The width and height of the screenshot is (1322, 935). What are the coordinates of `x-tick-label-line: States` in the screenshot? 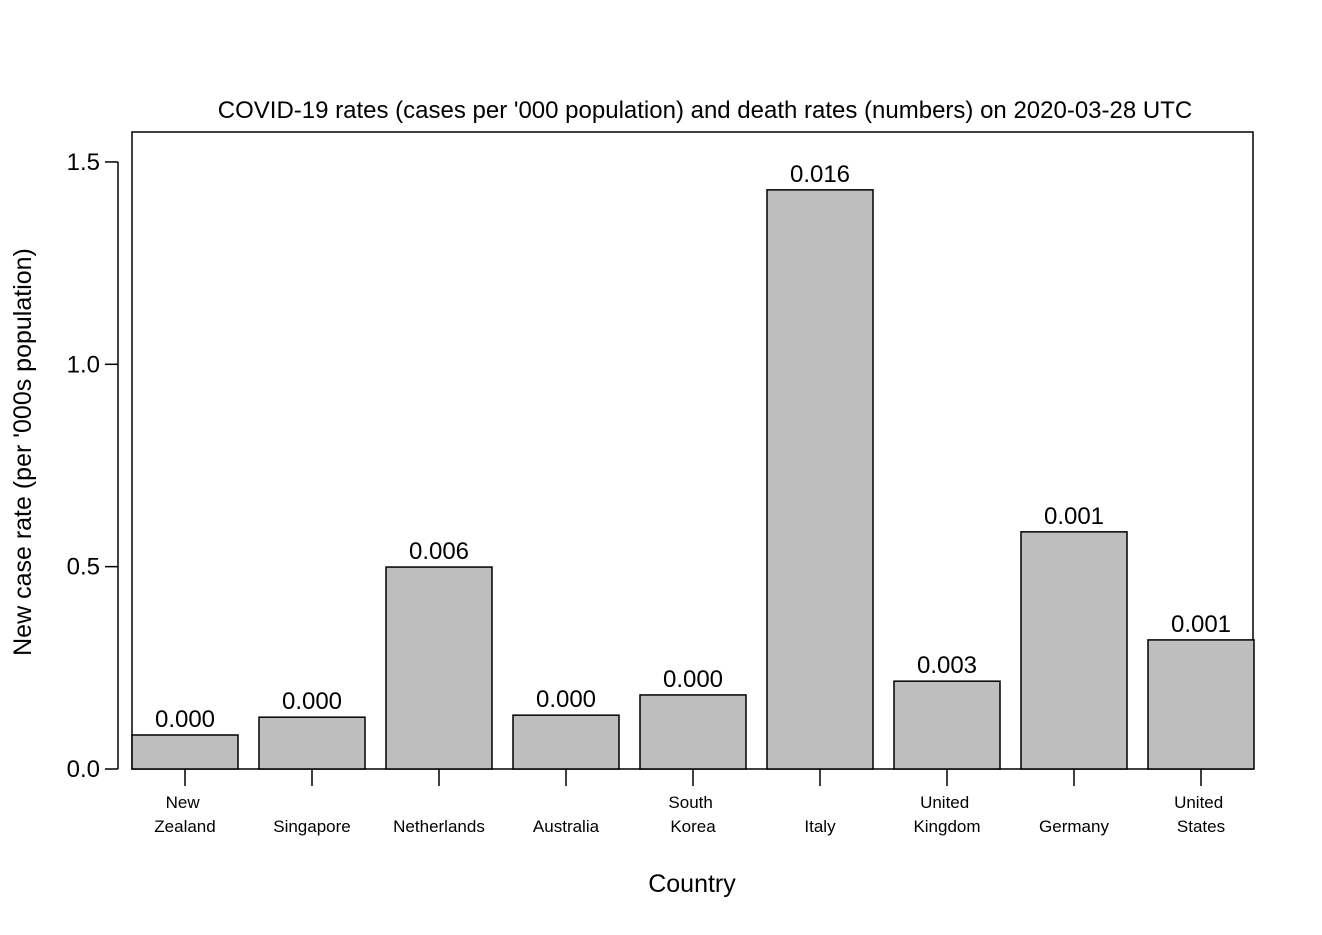 It's located at (1201, 826).